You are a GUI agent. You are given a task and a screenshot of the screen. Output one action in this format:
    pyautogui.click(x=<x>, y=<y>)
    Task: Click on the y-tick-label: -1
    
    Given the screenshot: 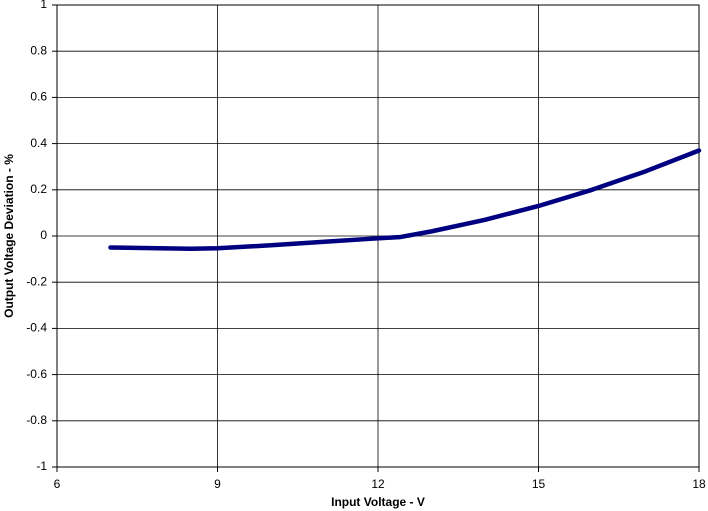 What is the action you would take?
    pyautogui.click(x=41, y=466)
    